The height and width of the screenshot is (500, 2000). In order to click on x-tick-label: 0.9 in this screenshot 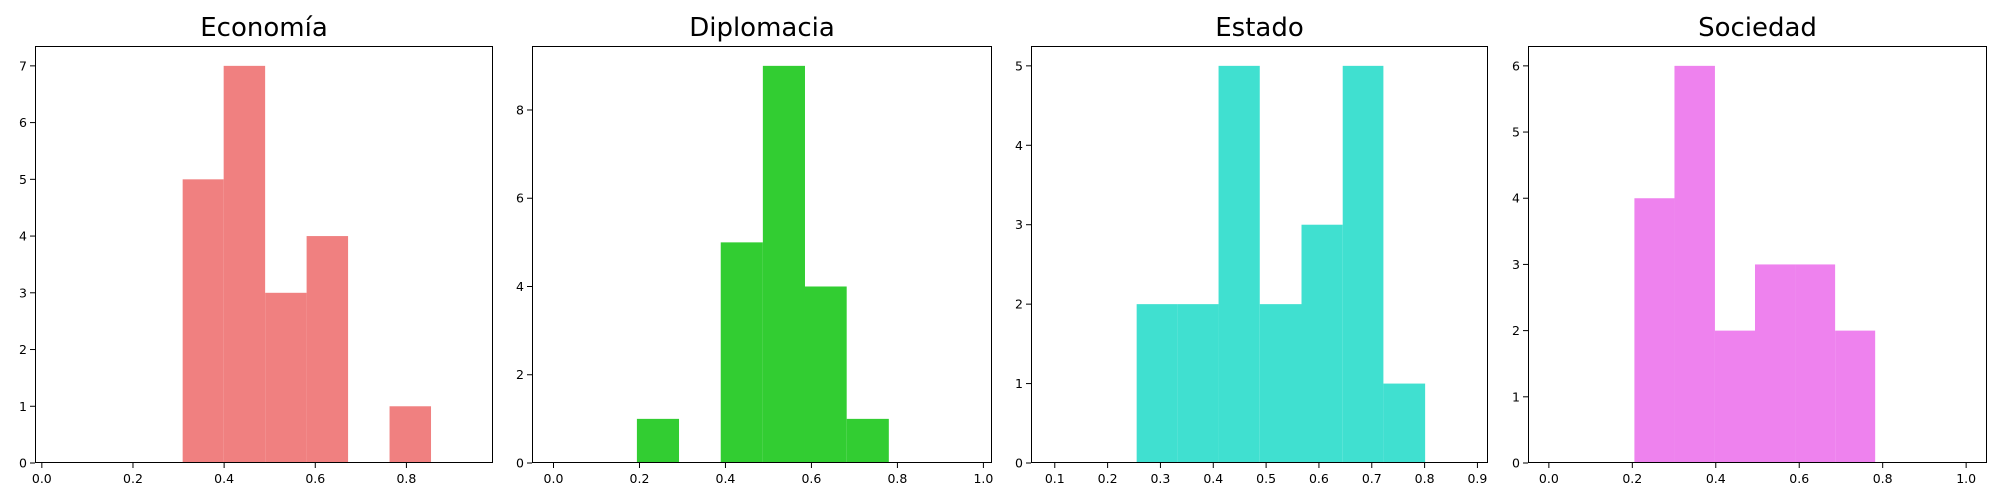, I will do `click(1477, 478)`.